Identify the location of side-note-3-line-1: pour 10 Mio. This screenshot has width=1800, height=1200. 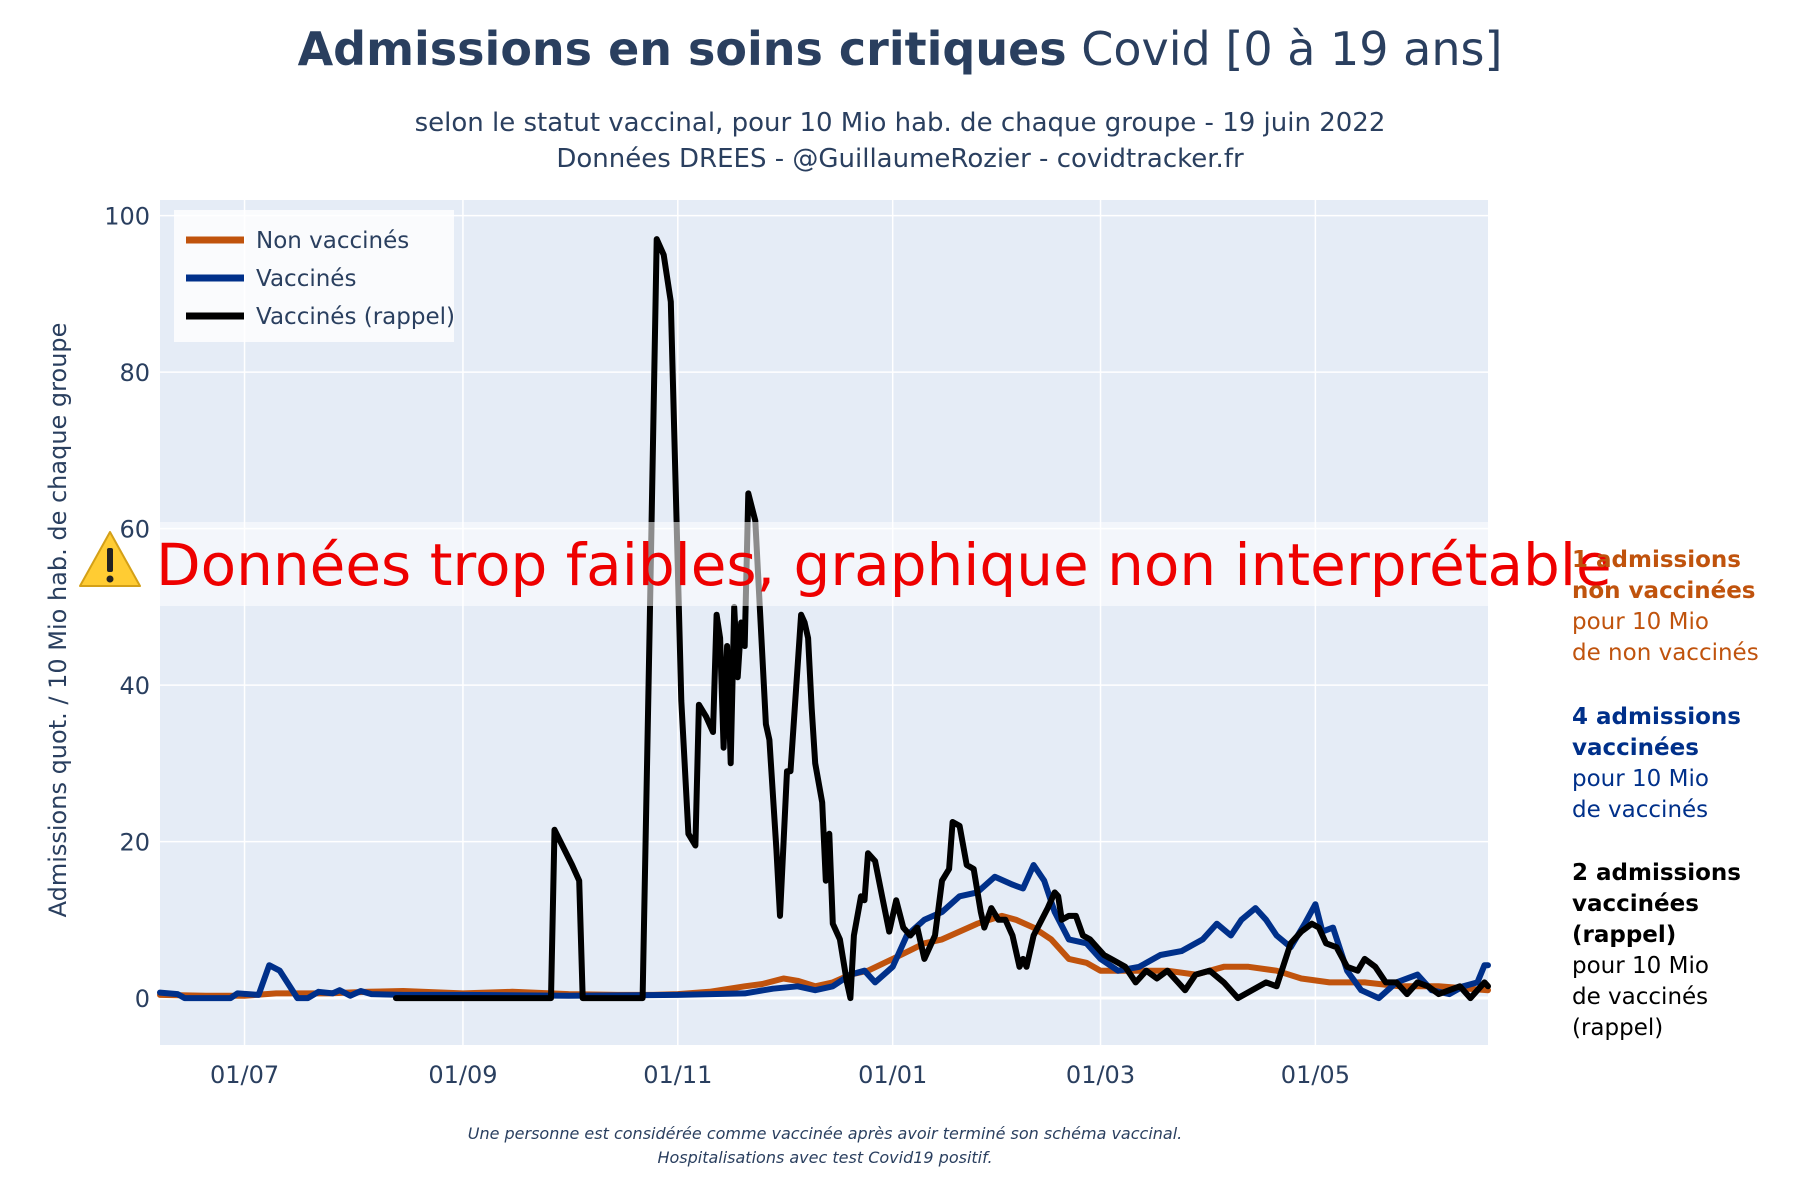
(1640, 966).